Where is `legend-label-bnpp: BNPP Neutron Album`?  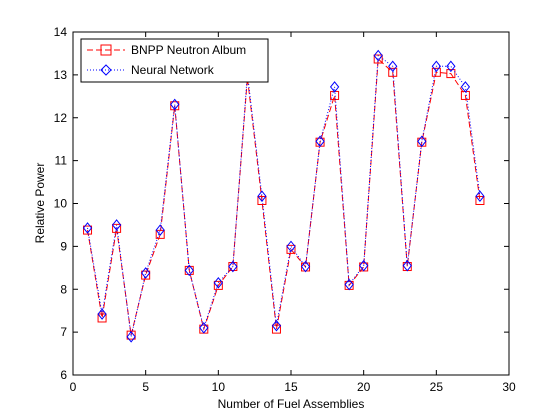
legend-label-bnpp: BNPP Neutron Album is located at coordinates (188, 50).